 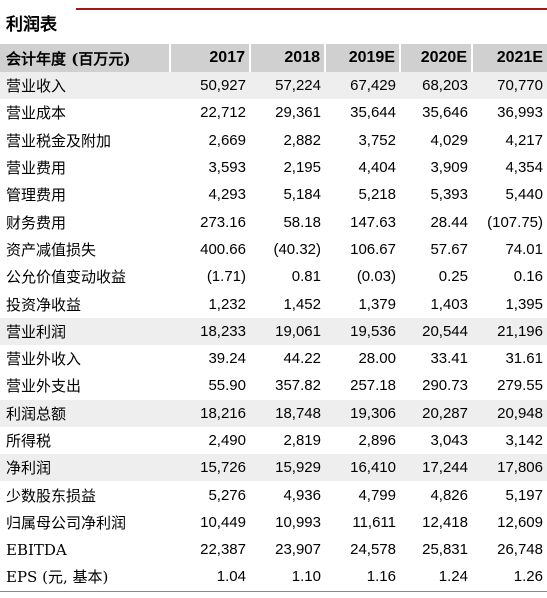 I want to click on row-label: 管理费用, so click(x=36, y=195).